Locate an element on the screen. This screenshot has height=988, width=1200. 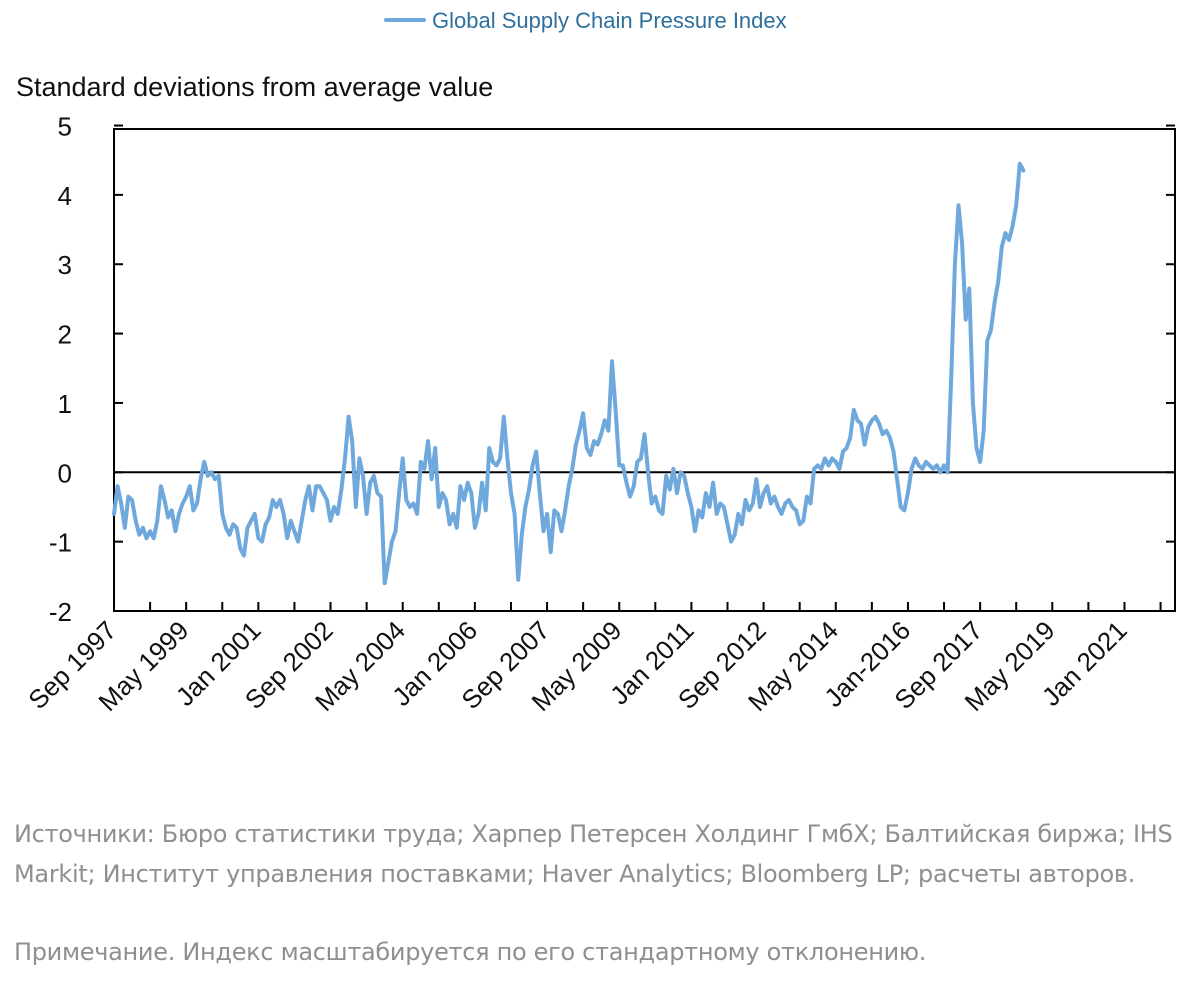
y-axis-label: Standard deviations from average value is located at coordinates (254, 87).